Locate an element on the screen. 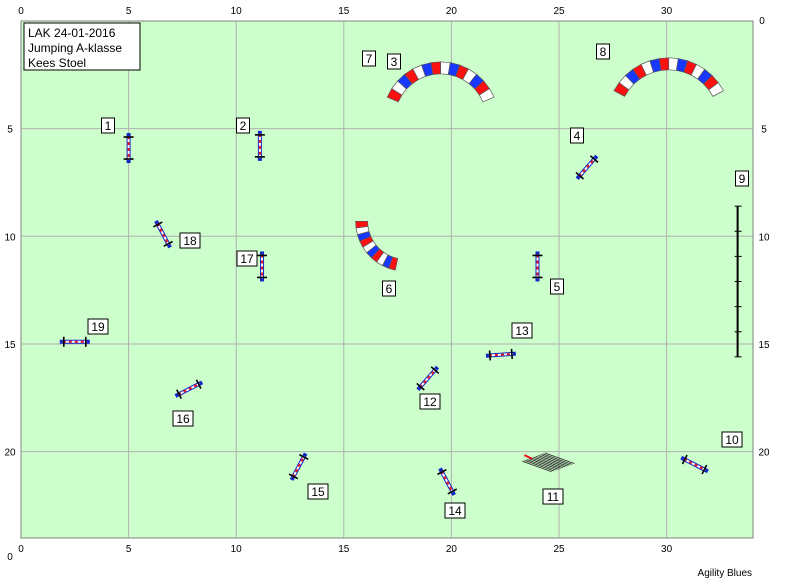 This screenshot has width=800, height=578. x-tick-label-bottom: 30 is located at coordinates (667, 549).